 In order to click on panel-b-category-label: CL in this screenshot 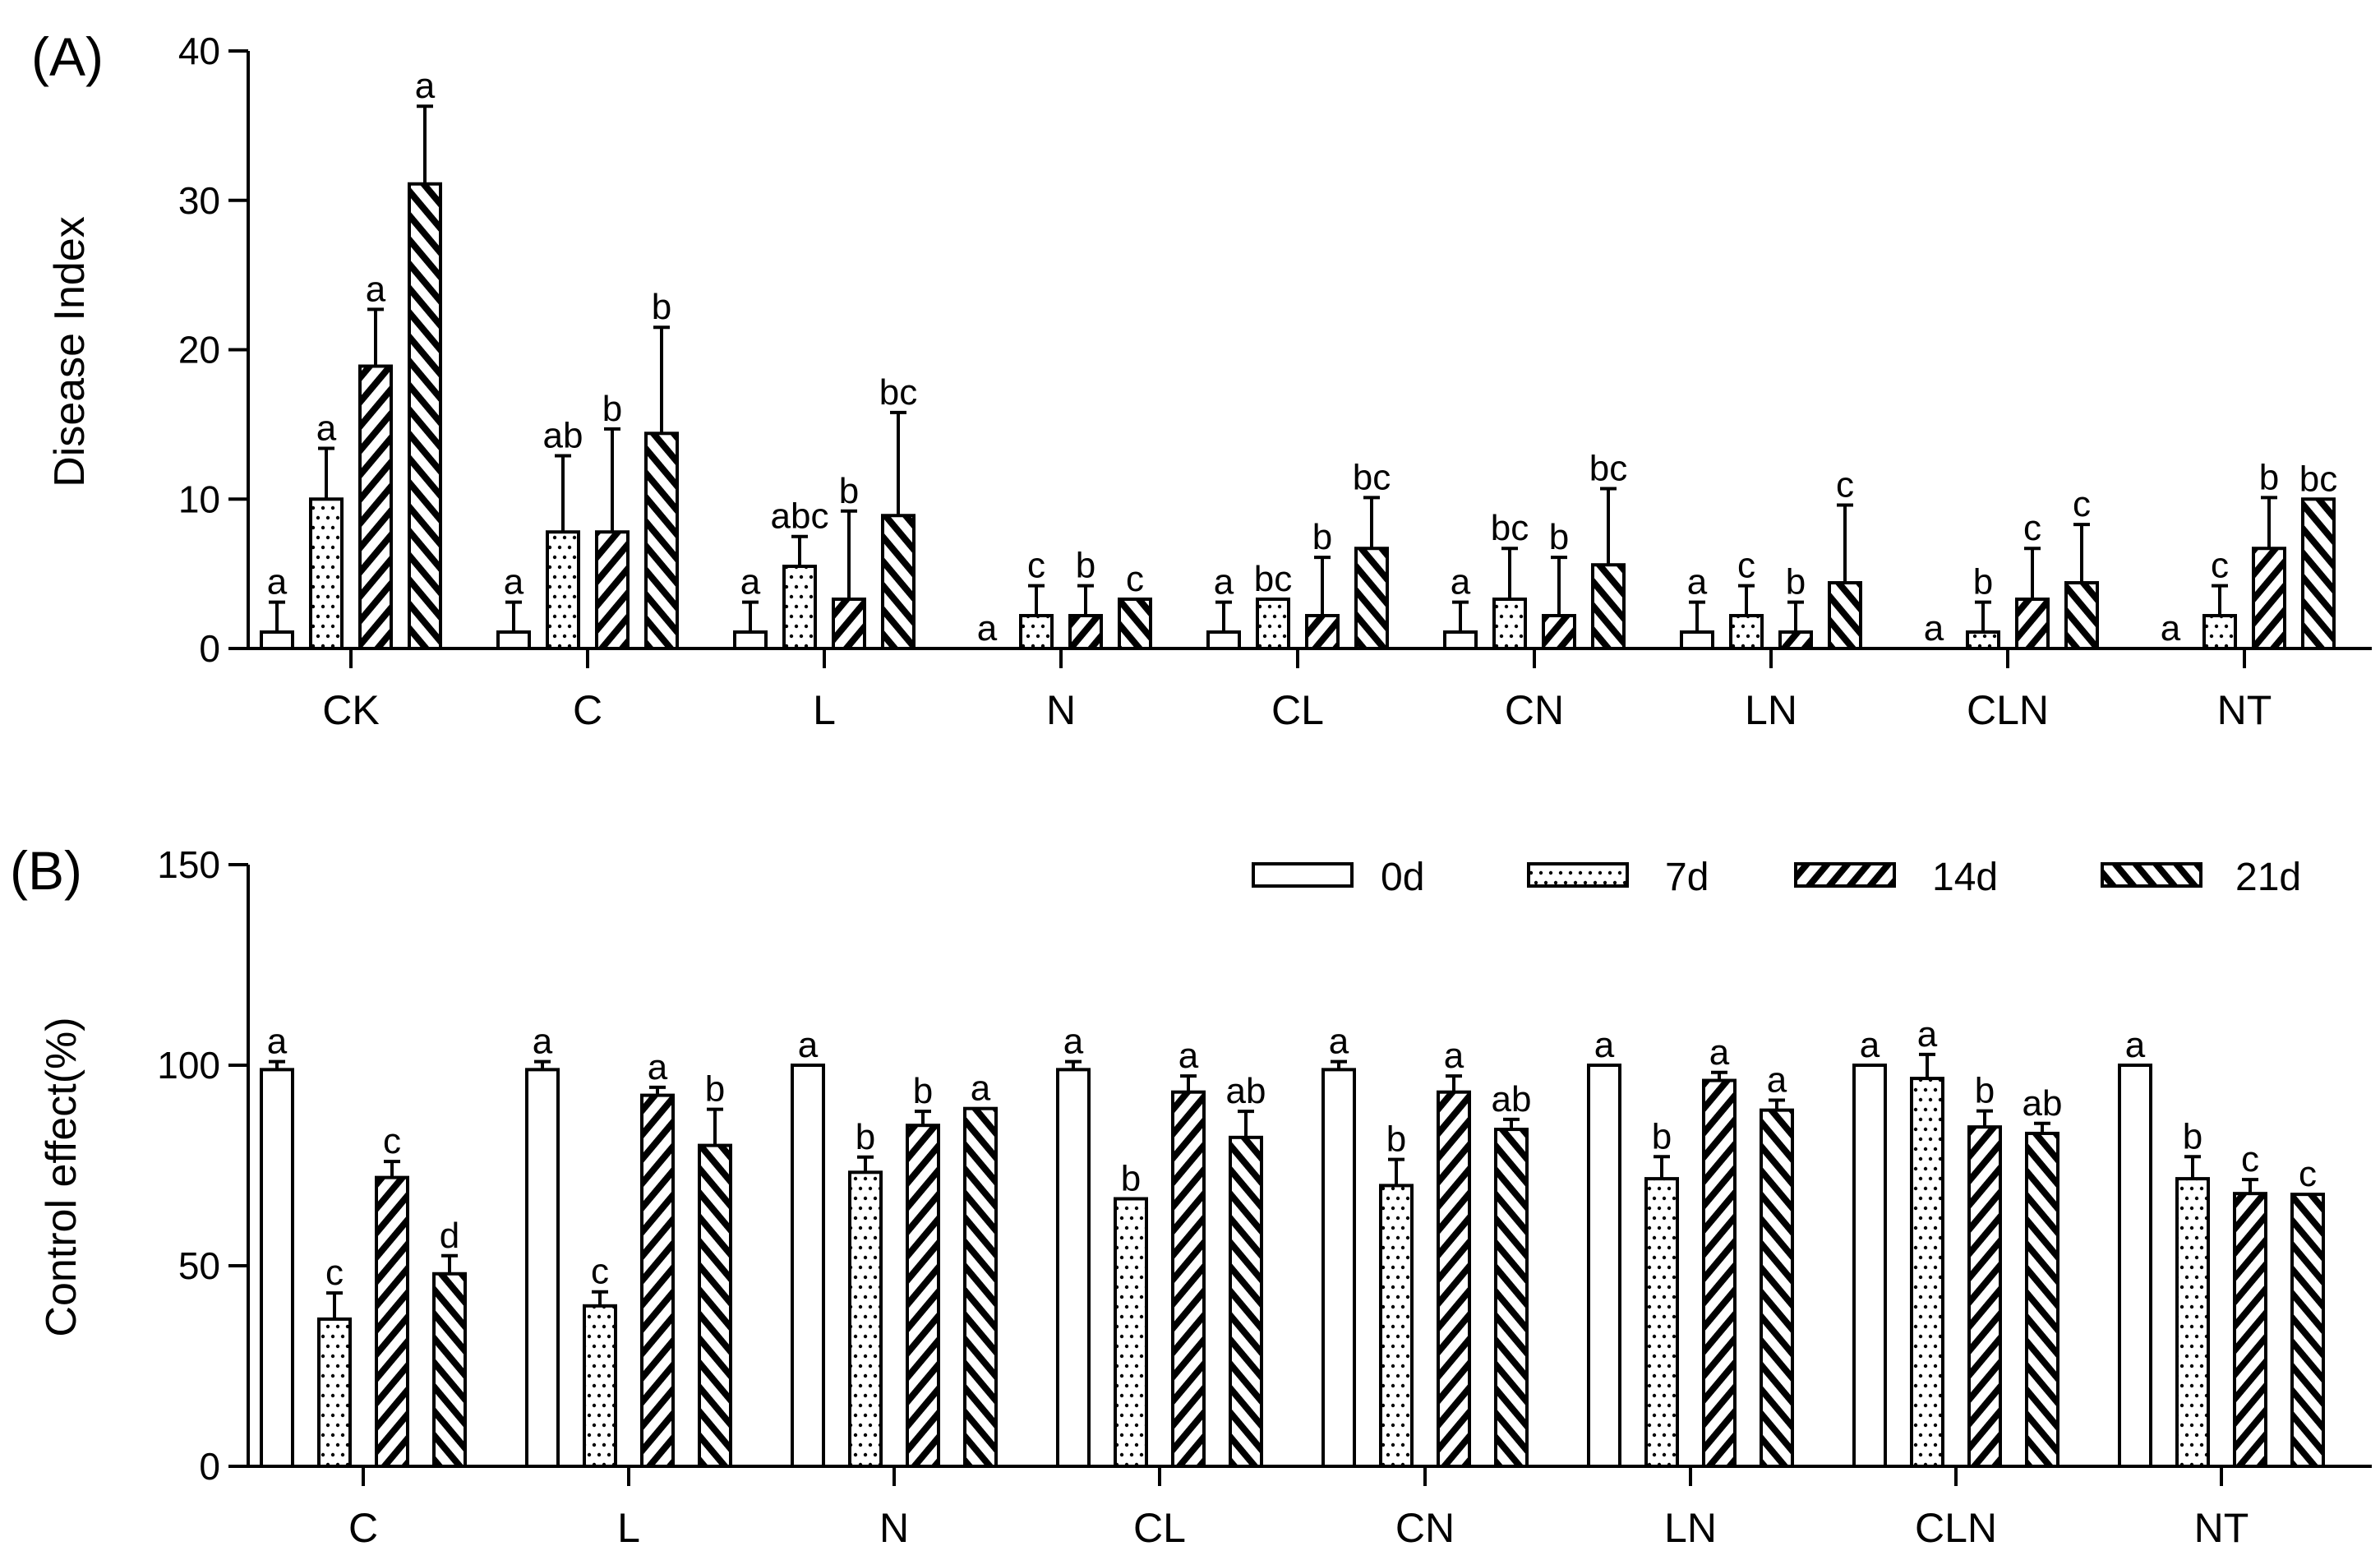, I will do `click(1159, 1528)`.